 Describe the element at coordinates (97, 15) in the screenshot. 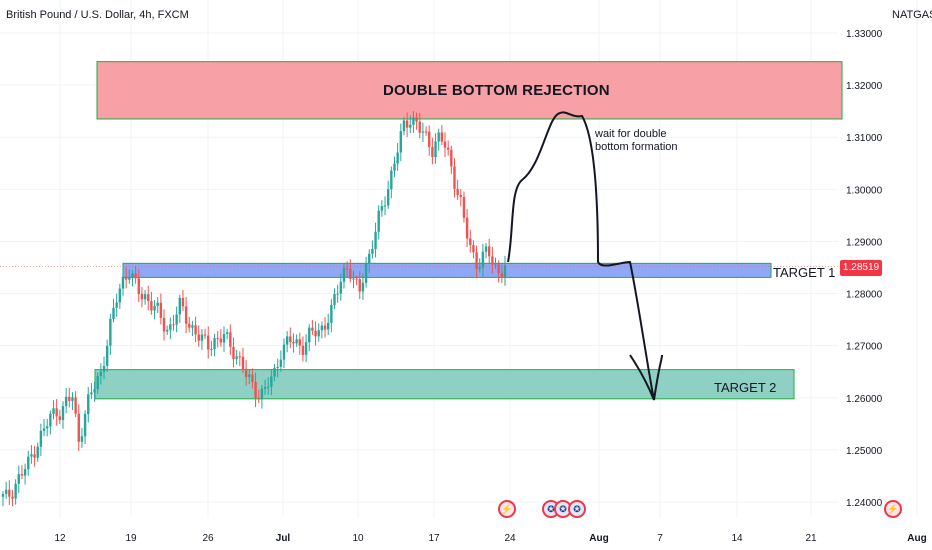

I see `symbol-title: British Pound / U.S. Dollar, 4h, FXCM` at that location.